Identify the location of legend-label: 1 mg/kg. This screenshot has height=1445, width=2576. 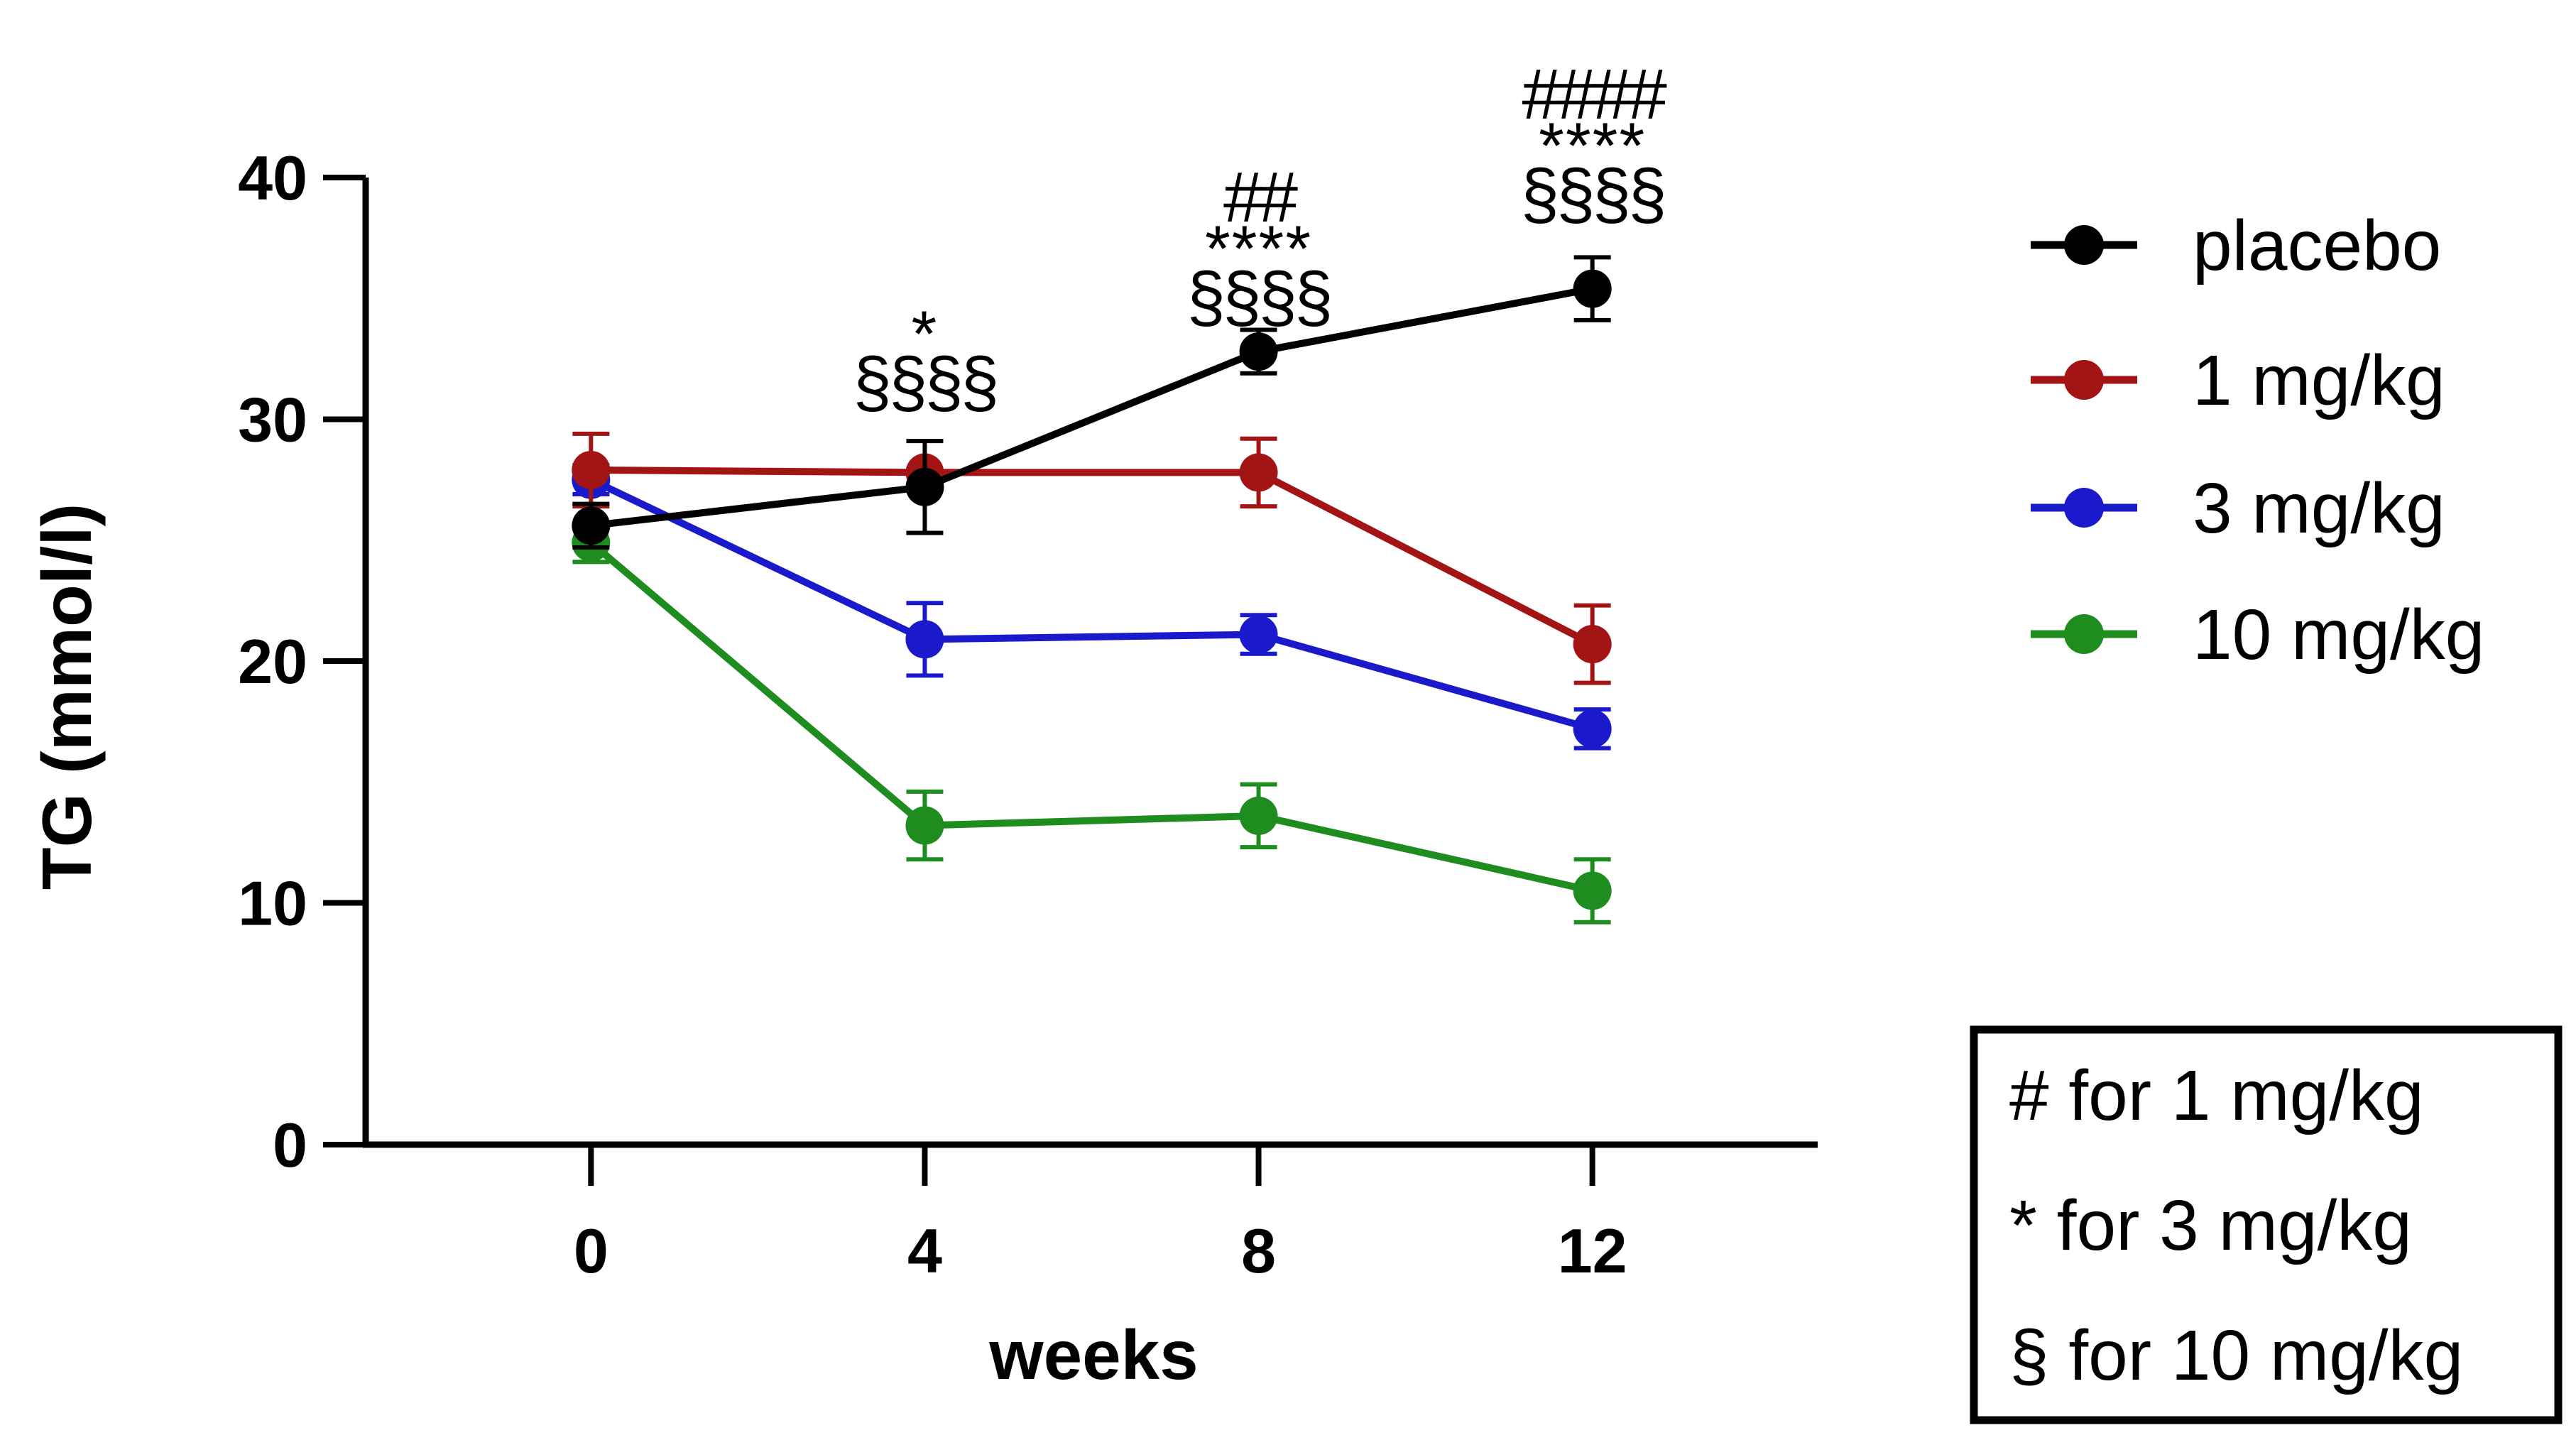
(2319, 381).